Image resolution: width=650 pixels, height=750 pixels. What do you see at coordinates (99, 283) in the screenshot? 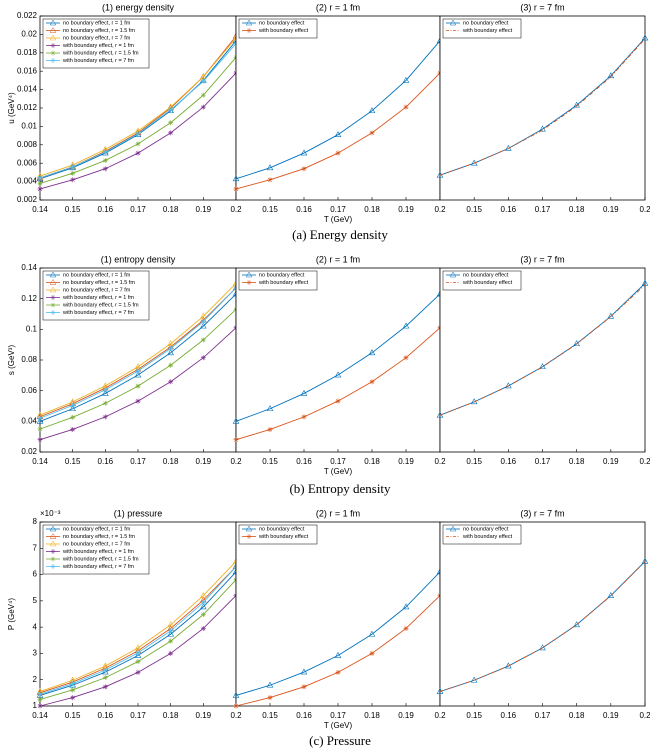
I see `legend-label: no boundary effect, r = 1.5 fm` at bounding box center [99, 283].